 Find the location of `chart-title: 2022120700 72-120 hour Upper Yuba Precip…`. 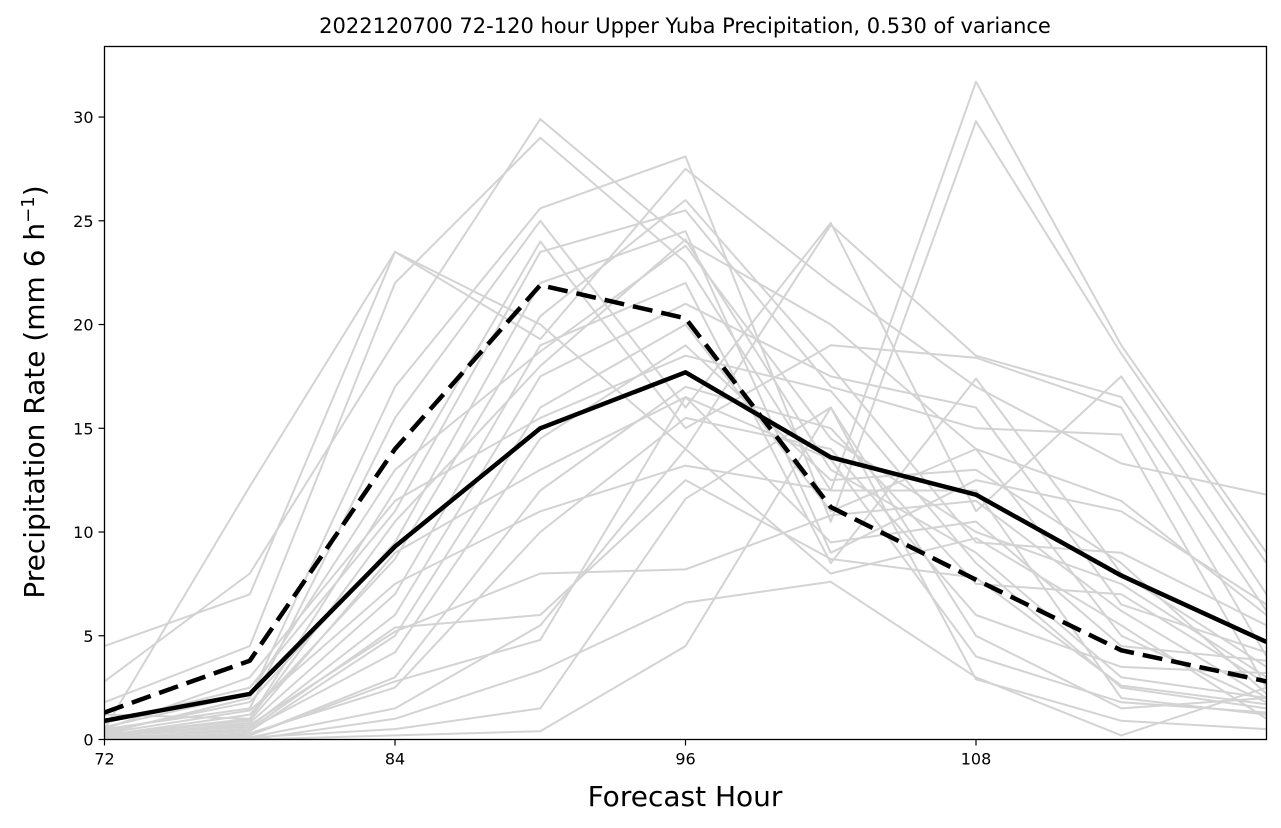

chart-title: 2022120700 72-120 hour Upper Yuba Precip… is located at coordinates (685, 26).